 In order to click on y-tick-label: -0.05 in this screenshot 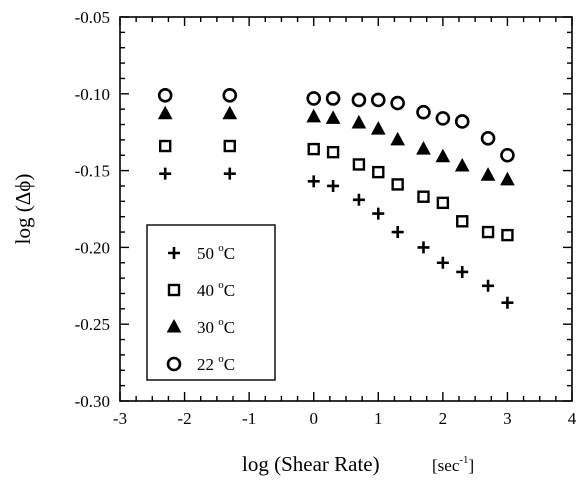, I will do `click(92, 17)`.